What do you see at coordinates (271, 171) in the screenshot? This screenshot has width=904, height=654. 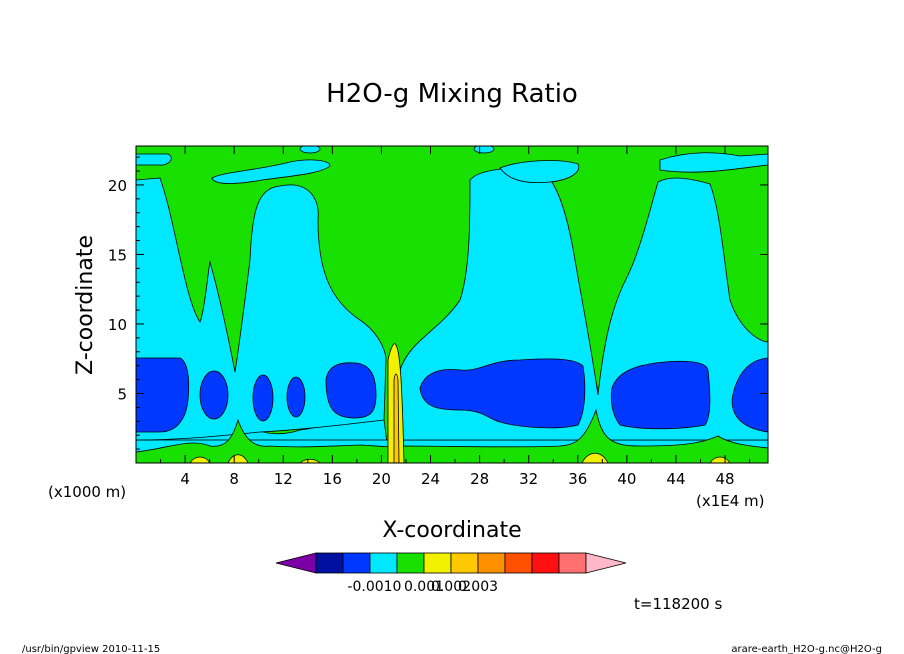 I see `contour-region-cyan-top-band` at bounding box center [271, 171].